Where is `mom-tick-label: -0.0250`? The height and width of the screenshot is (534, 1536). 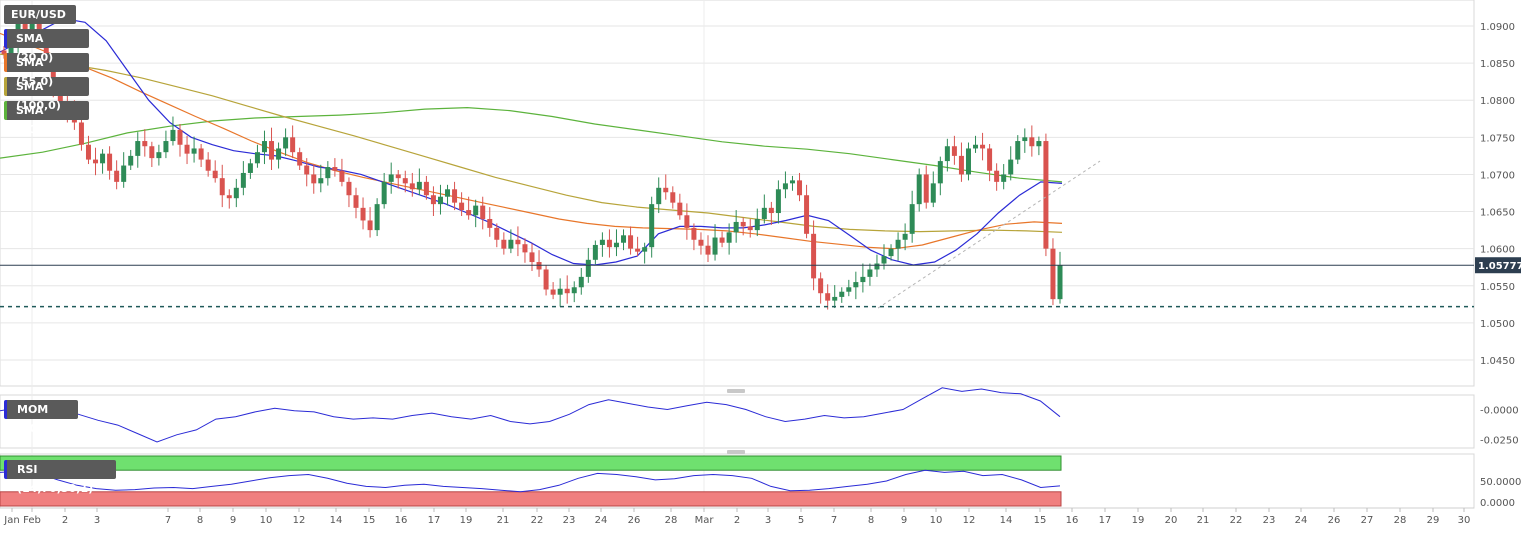 mom-tick-label: -0.0250 is located at coordinates (1499, 441).